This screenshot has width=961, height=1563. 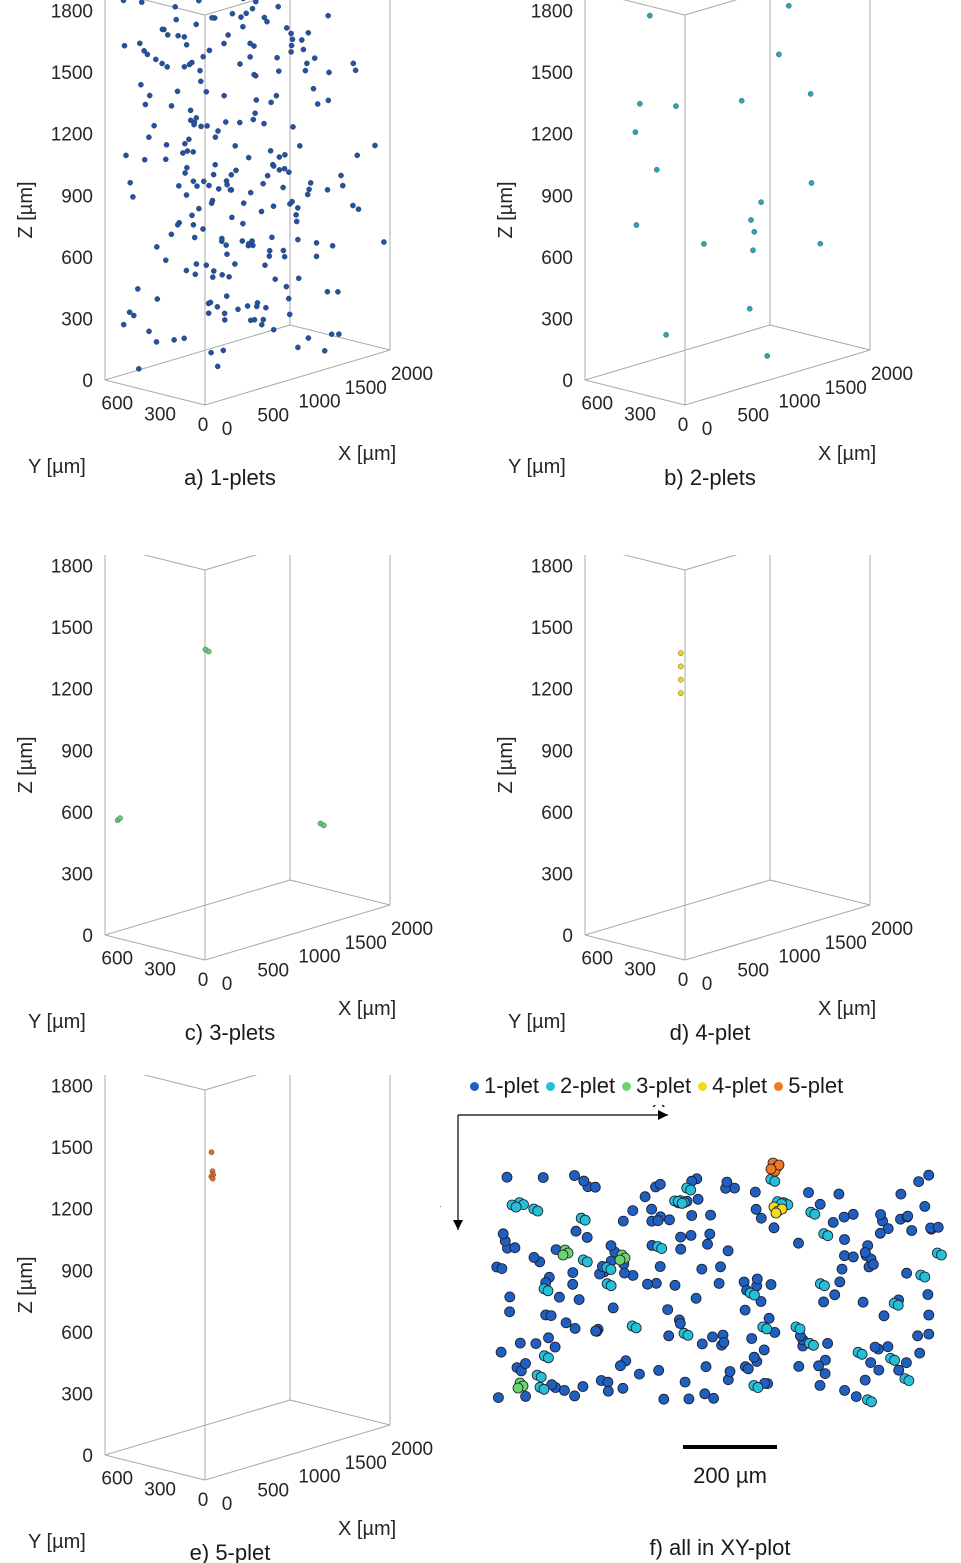 What do you see at coordinates (247, 758) in the screenshot?
I see `bounding-box` at bounding box center [247, 758].